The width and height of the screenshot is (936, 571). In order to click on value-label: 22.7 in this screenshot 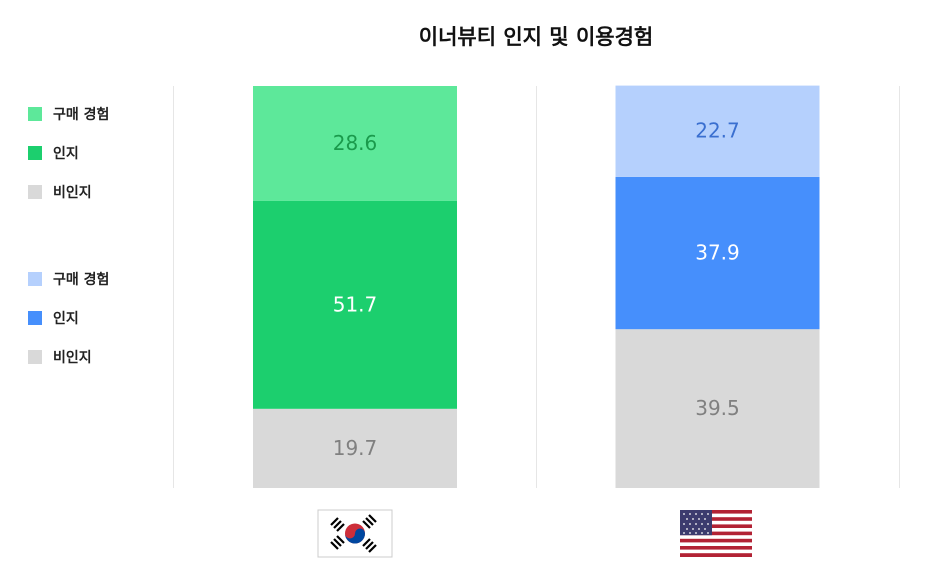, I will do `click(717, 131)`.